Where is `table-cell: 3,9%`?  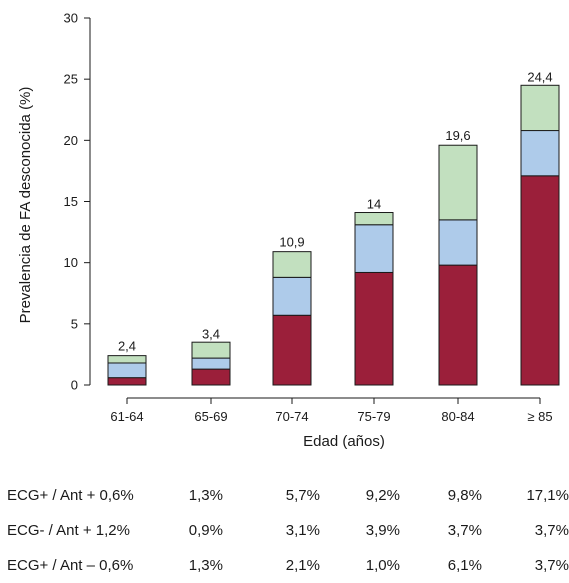 table-cell: 3,9% is located at coordinates (382, 530).